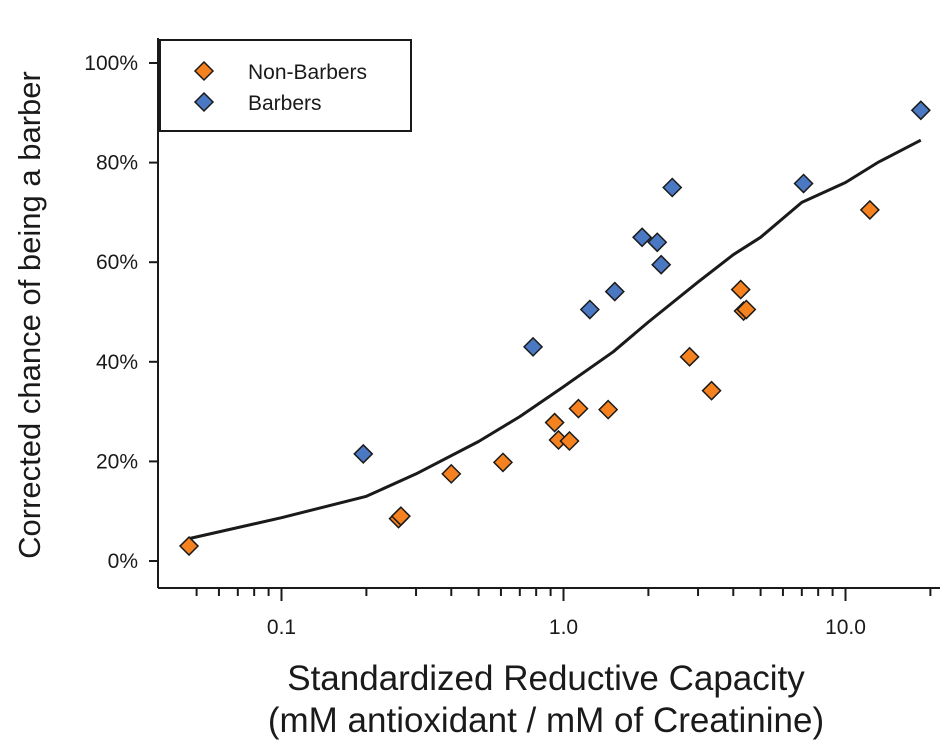 This screenshot has width=943, height=742. What do you see at coordinates (123, 561) in the screenshot?
I see `y-tick-label: 0%` at bounding box center [123, 561].